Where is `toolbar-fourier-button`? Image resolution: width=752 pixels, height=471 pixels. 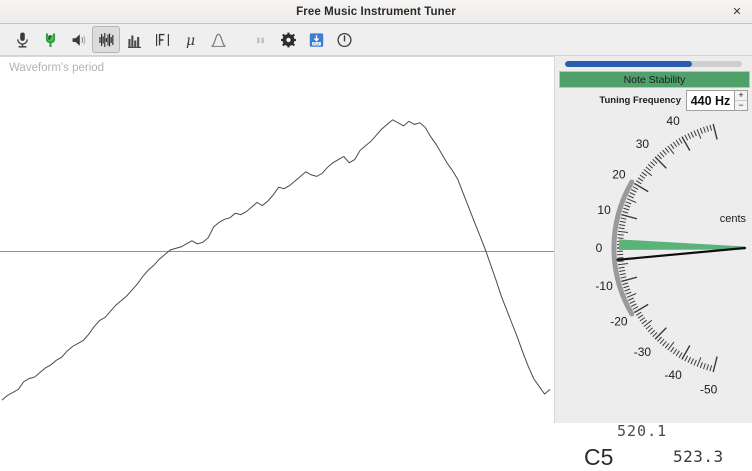
toolbar-fourier-button is located at coordinates (162, 39).